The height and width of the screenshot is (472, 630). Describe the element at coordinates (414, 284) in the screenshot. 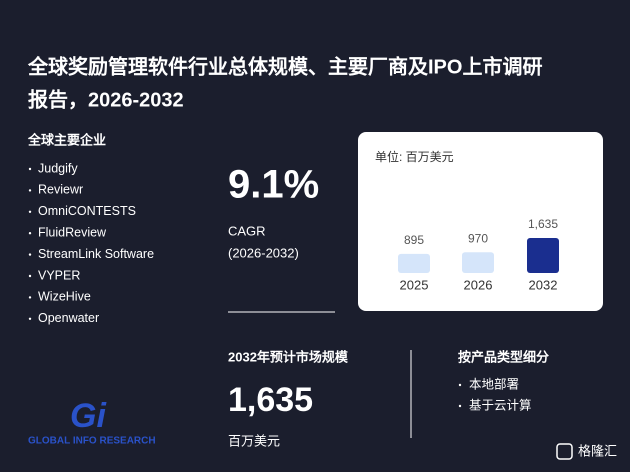

I see `x-tick-label: 2025` at that location.